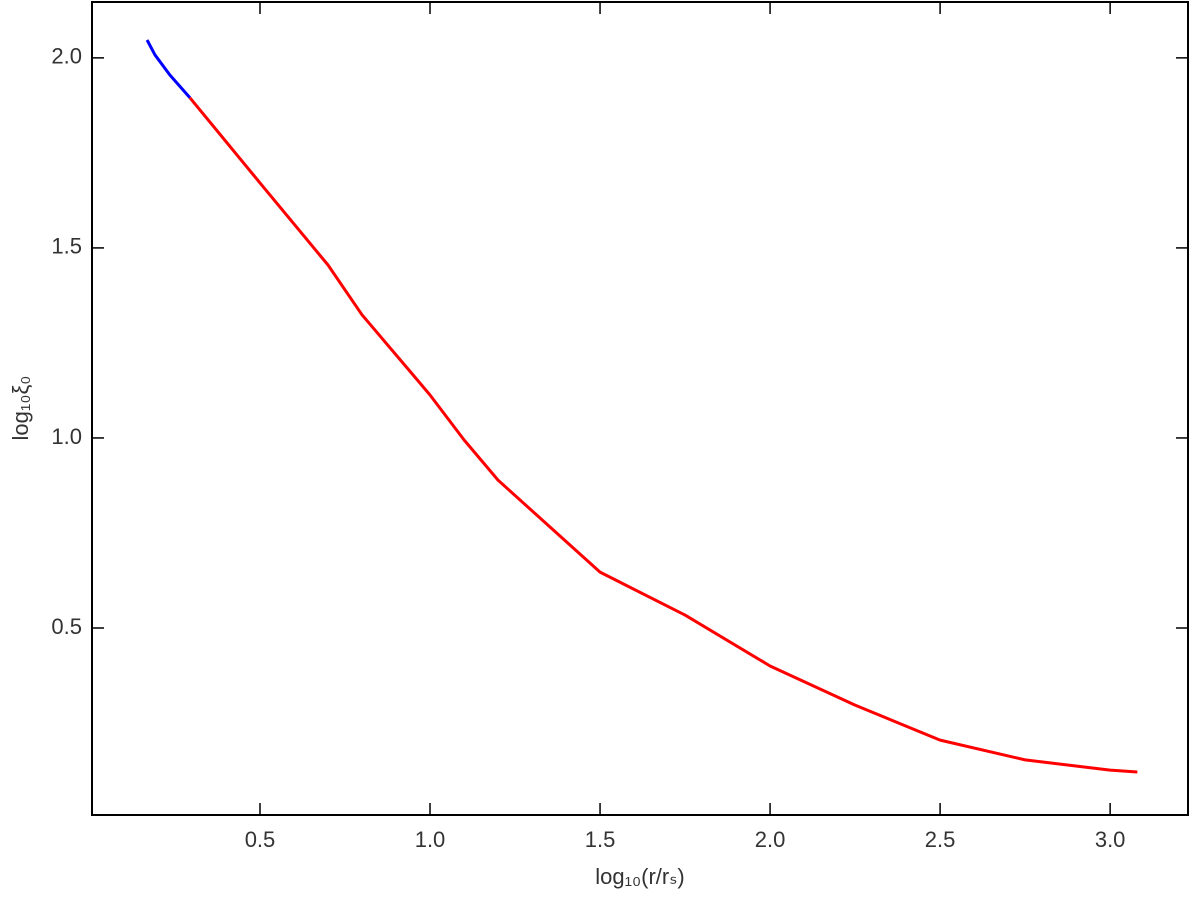  I want to click on x-tick-label: 3.0, so click(1110, 839).